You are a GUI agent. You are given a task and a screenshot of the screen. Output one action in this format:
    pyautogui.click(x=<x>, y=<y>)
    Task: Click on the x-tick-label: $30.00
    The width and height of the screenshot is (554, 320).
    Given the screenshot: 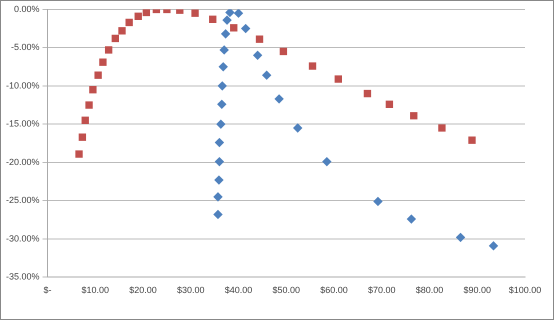 What is the action you would take?
    pyautogui.click(x=191, y=290)
    